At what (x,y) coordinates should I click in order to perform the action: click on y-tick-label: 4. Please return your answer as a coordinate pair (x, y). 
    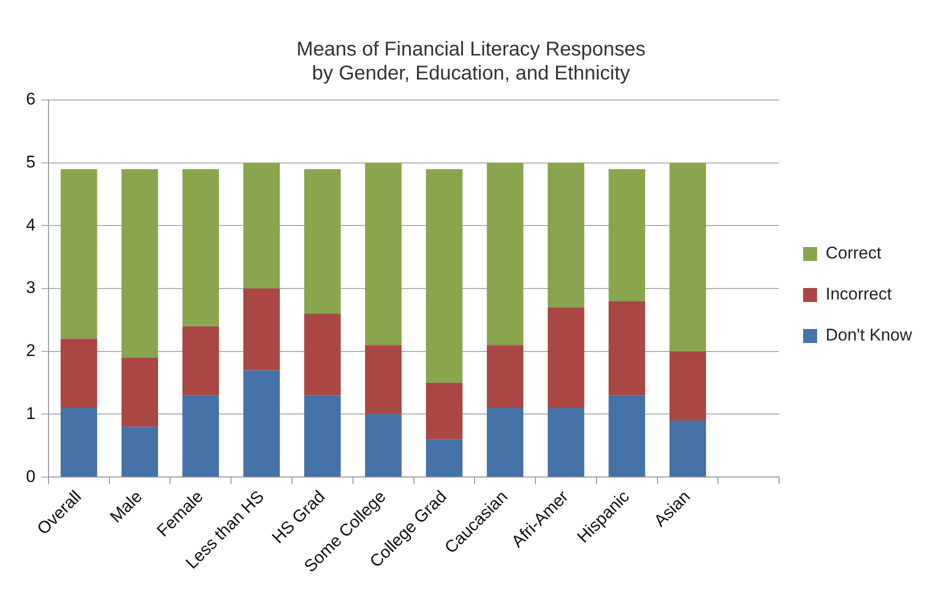
    Looking at the image, I should click on (31, 224).